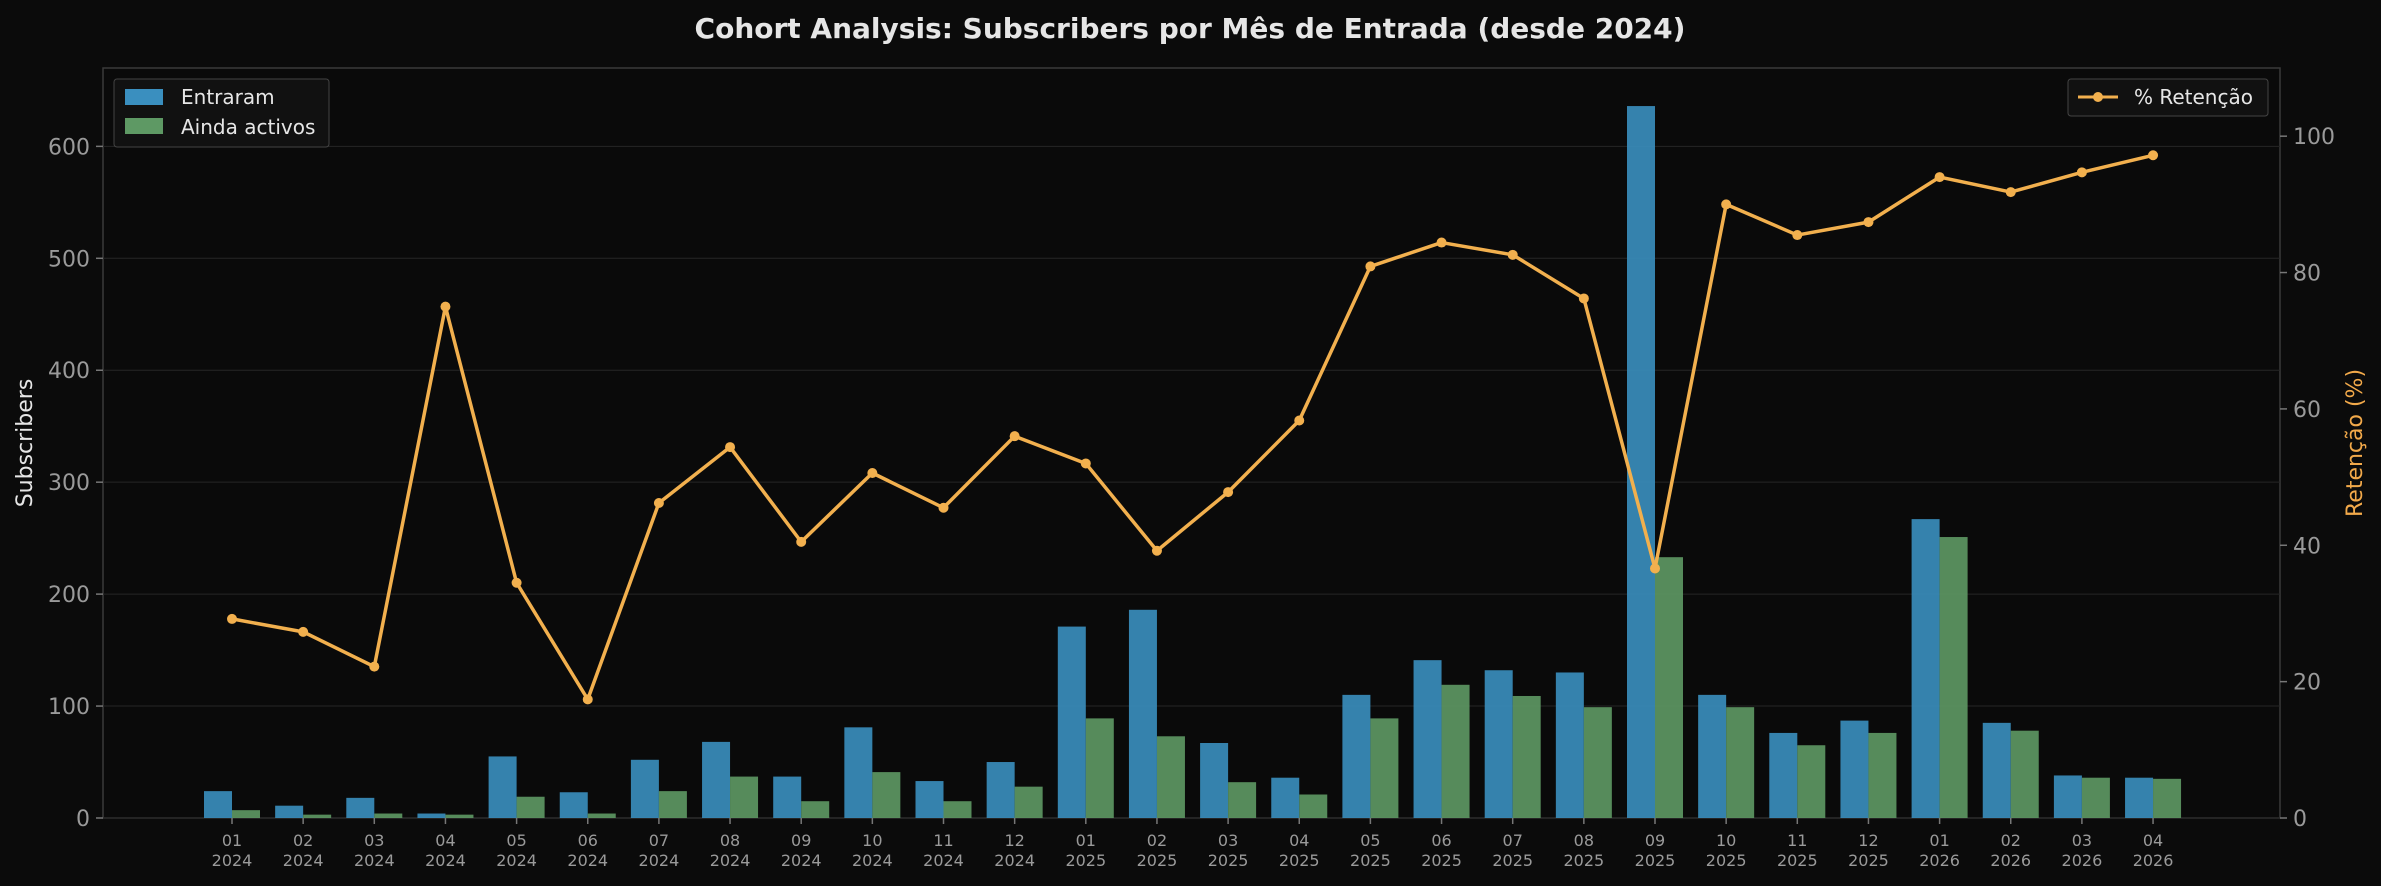 The image size is (2381, 886). I want to click on x-tick-year-21: 2025, so click(1726, 860).